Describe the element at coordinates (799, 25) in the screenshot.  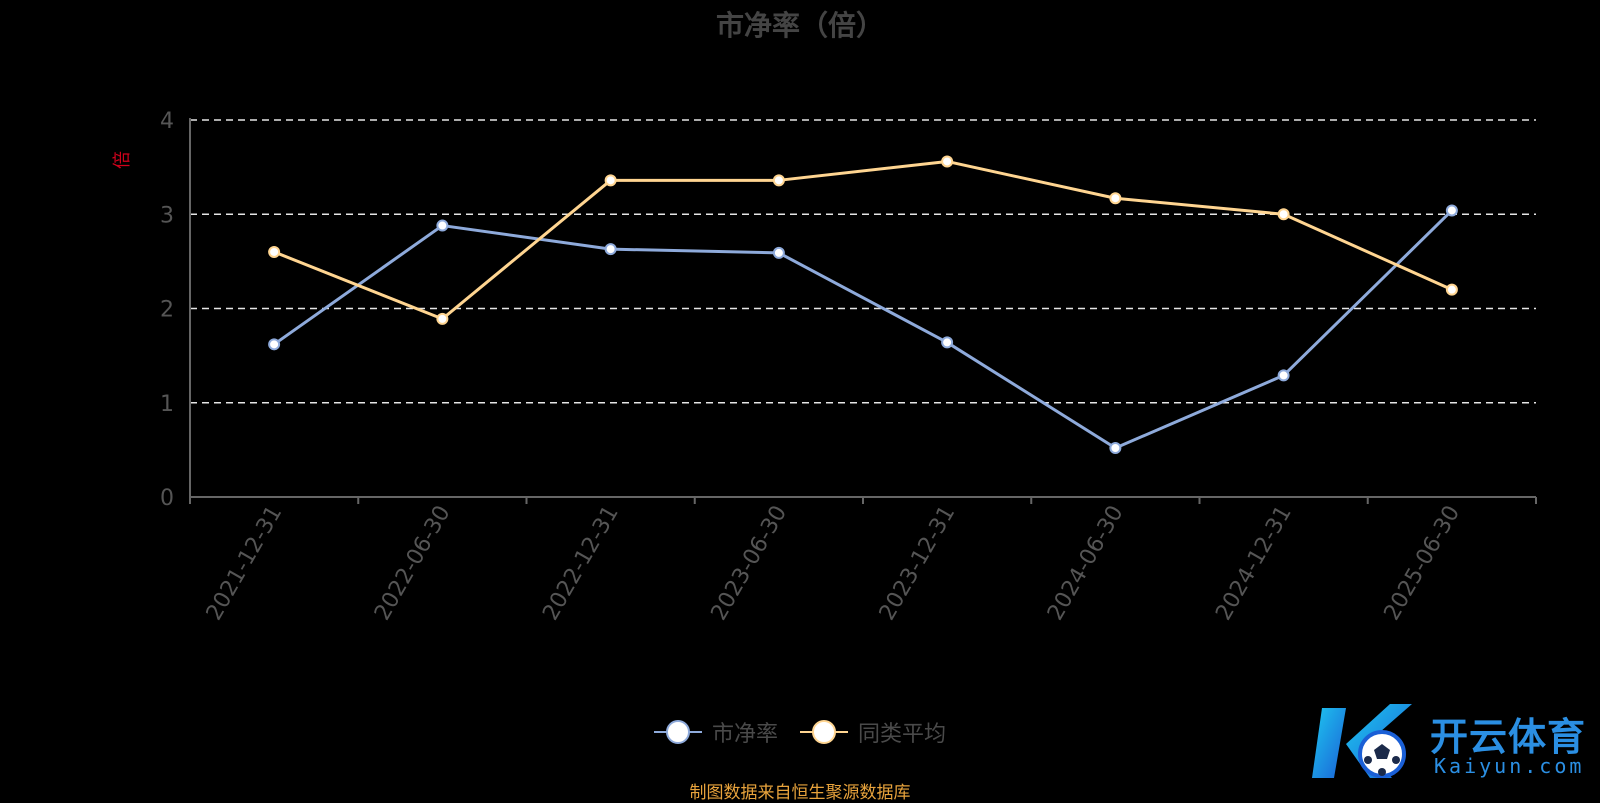
I see `chart-title: 市净率（倍）` at that location.